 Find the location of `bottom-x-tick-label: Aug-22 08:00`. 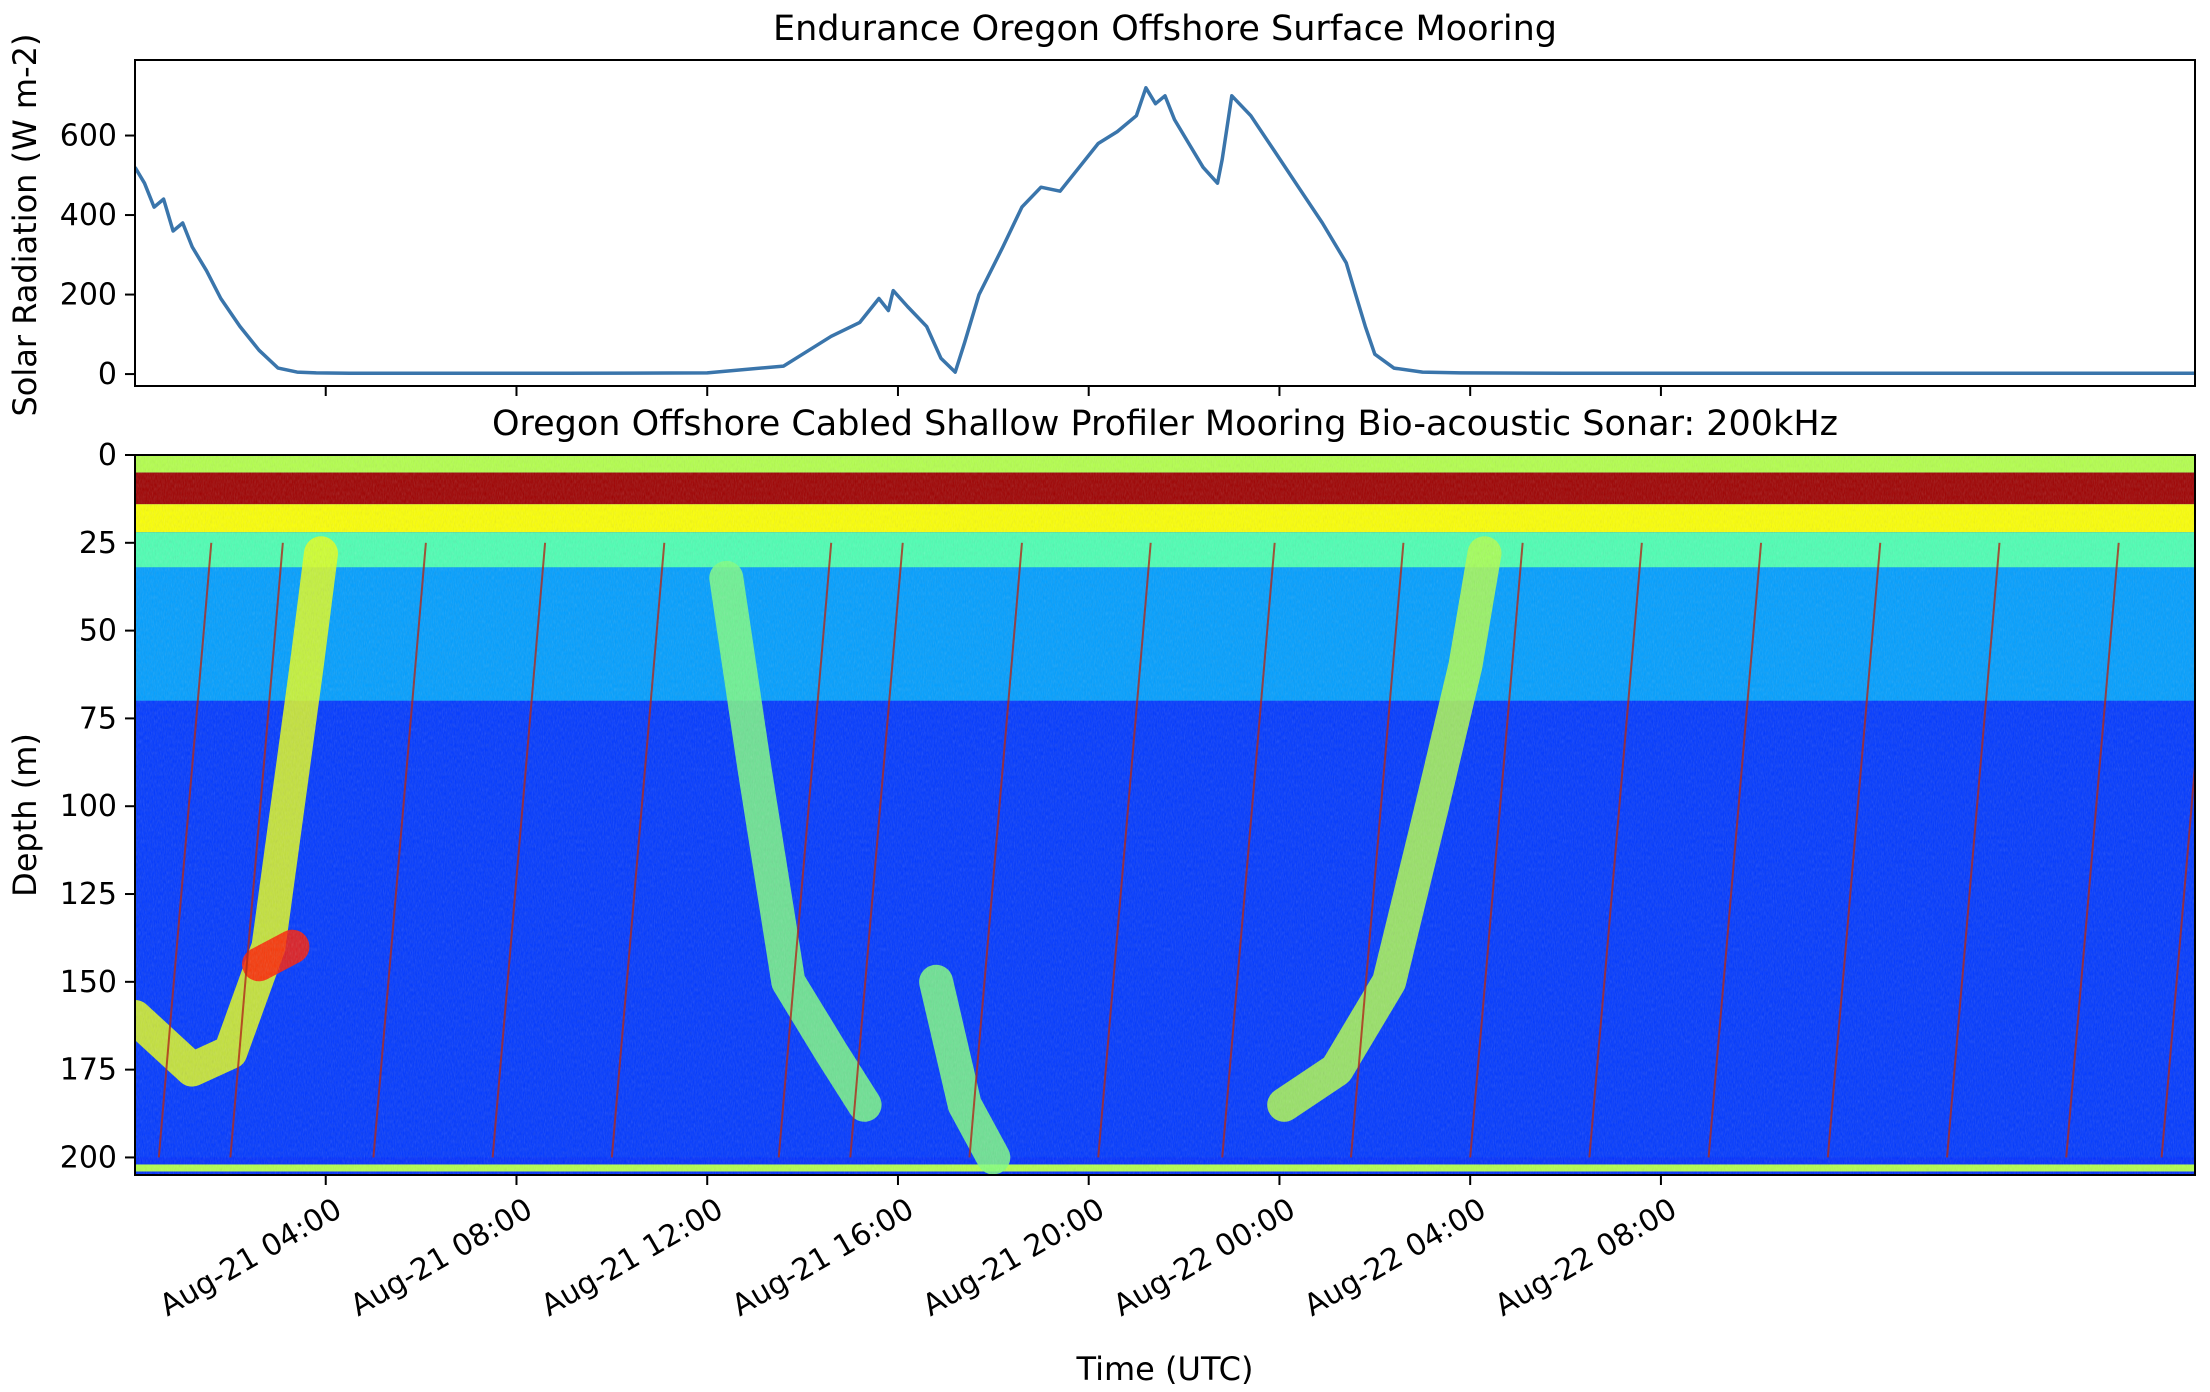

bottom-x-tick-label: Aug-22 08:00 is located at coordinates (1586, 1258).